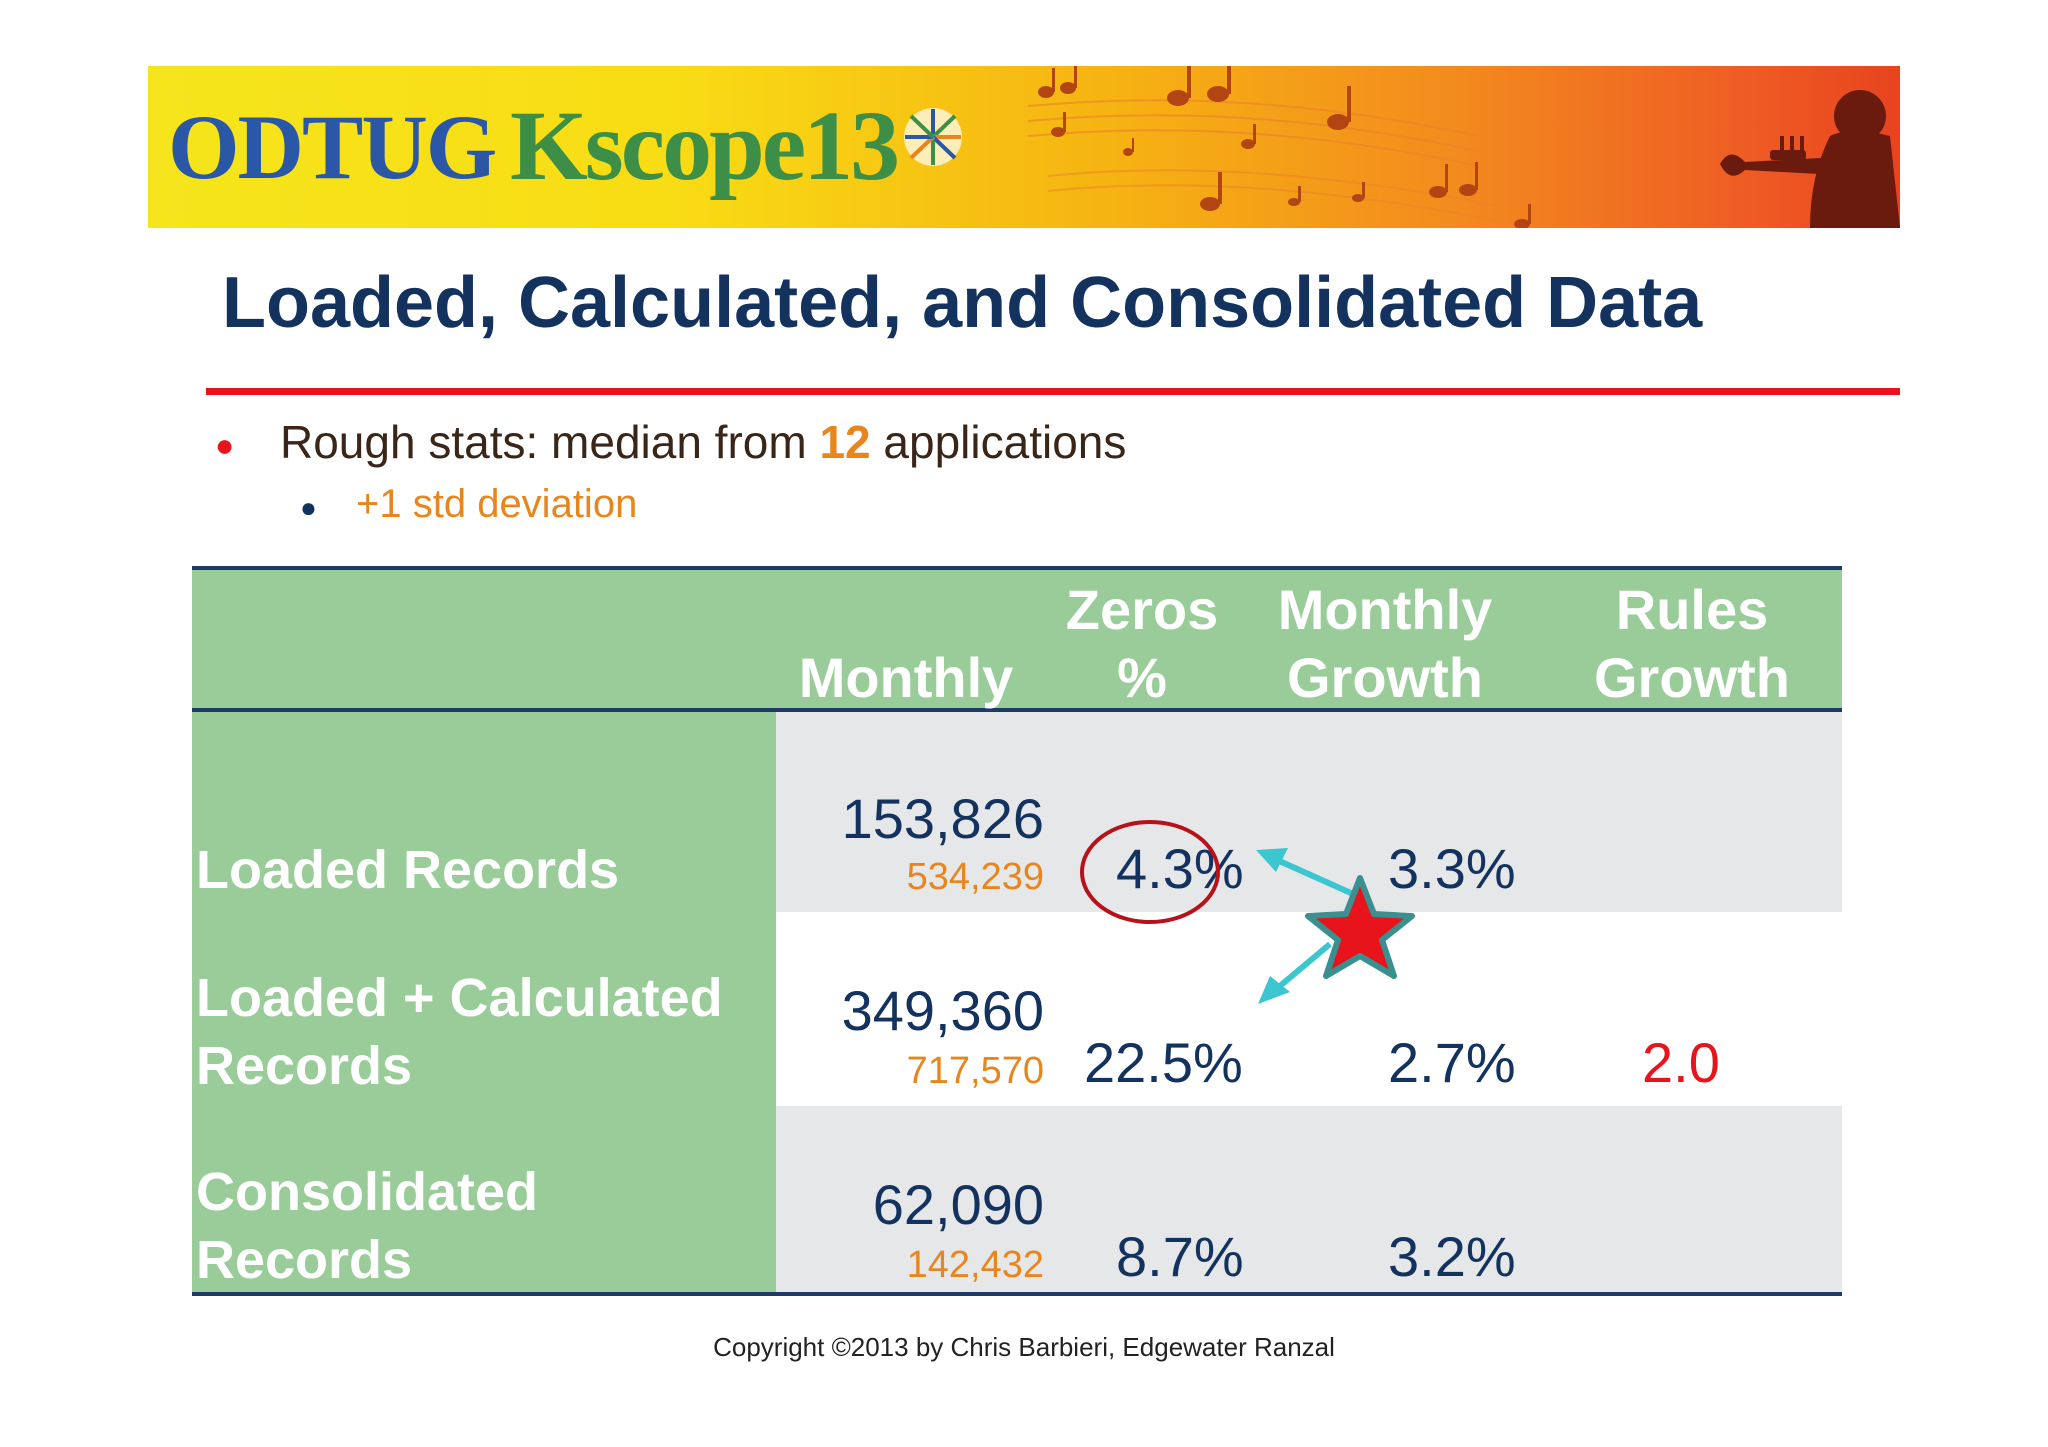 This screenshot has width=2048, height=1447. What do you see at coordinates (304, 1066) in the screenshot?
I see `row-label-loaded-calculated-line2: Records` at bounding box center [304, 1066].